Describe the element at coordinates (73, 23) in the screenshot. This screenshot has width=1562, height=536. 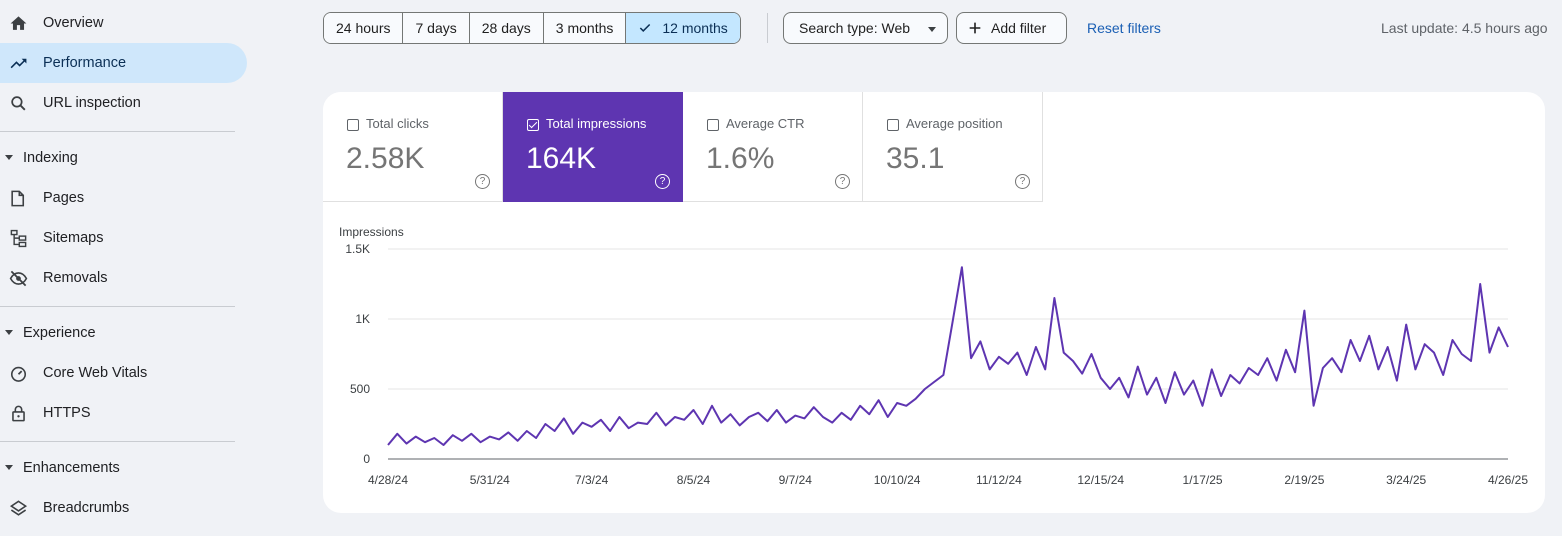
I see `sidebar-item-label: Overview` at that location.